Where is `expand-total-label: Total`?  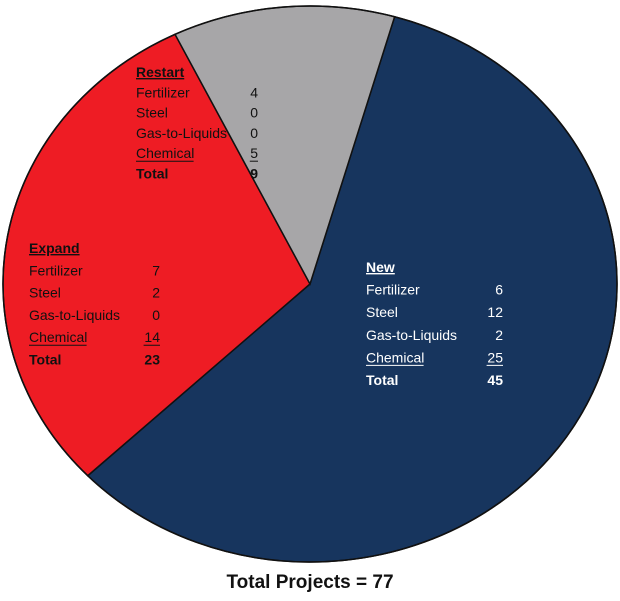
expand-total-label: Total is located at coordinates (45, 360).